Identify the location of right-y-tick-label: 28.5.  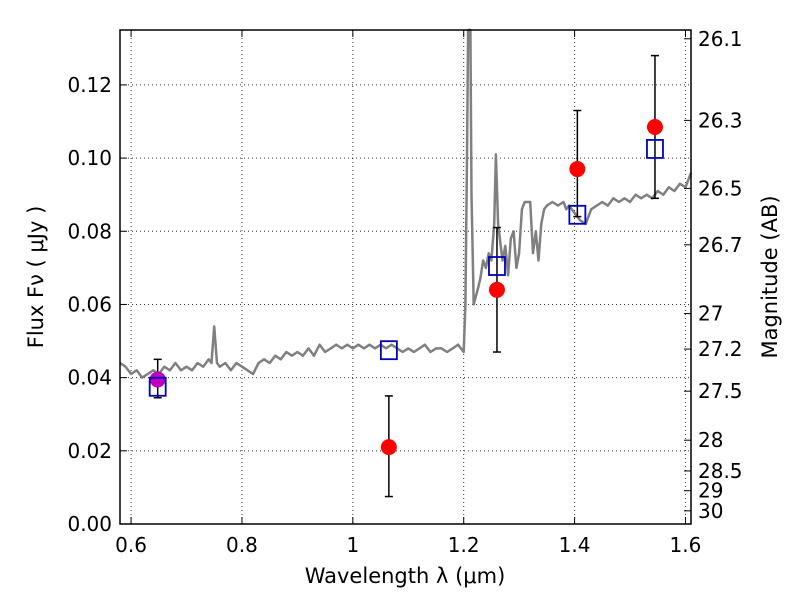
(720, 471).